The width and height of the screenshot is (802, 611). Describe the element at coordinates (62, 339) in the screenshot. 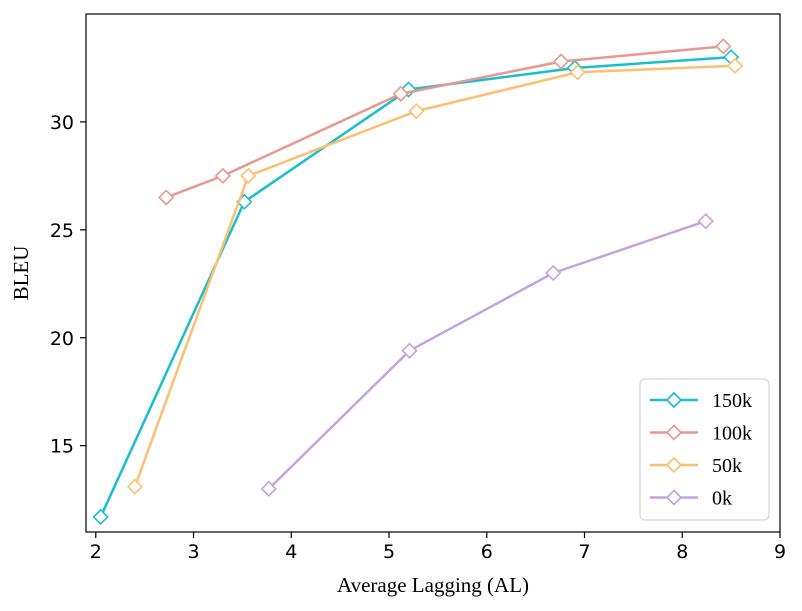

I see `y-tick-label: 20` at that location.